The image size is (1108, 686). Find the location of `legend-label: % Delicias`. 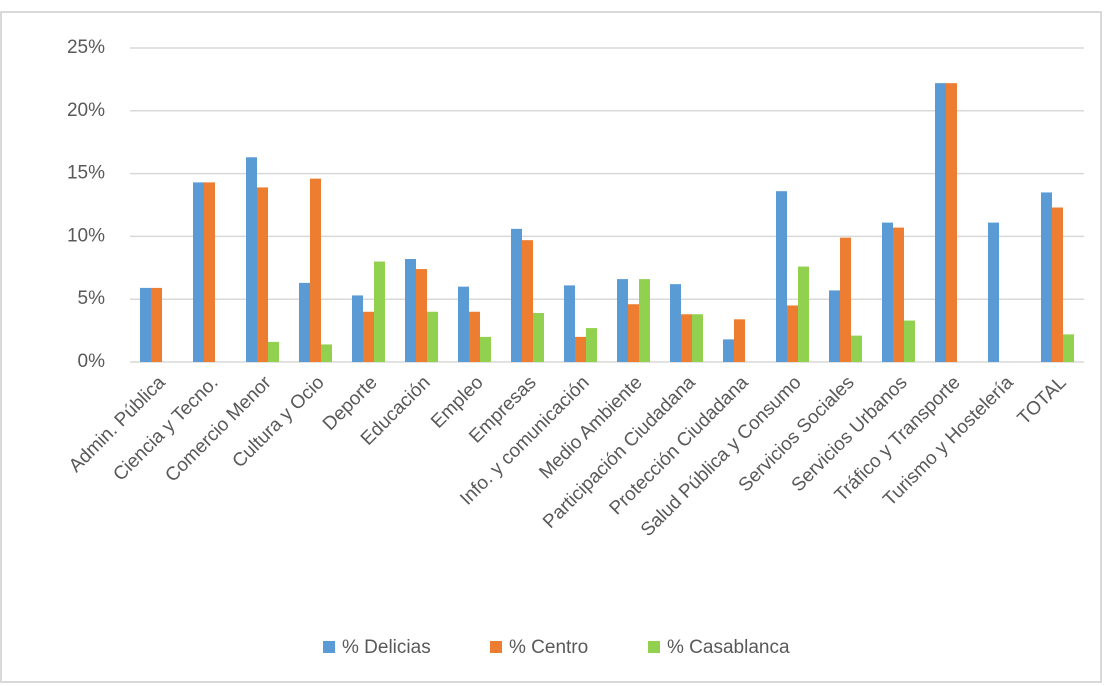

legend-label: % Delicias is located at coordinates (386, 647).